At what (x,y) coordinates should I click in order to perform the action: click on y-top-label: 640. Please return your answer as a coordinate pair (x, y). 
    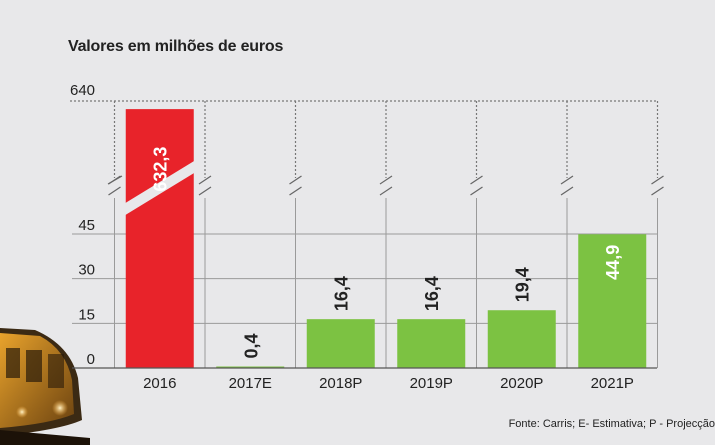
    Looking at the image, I should click on (82, 90).